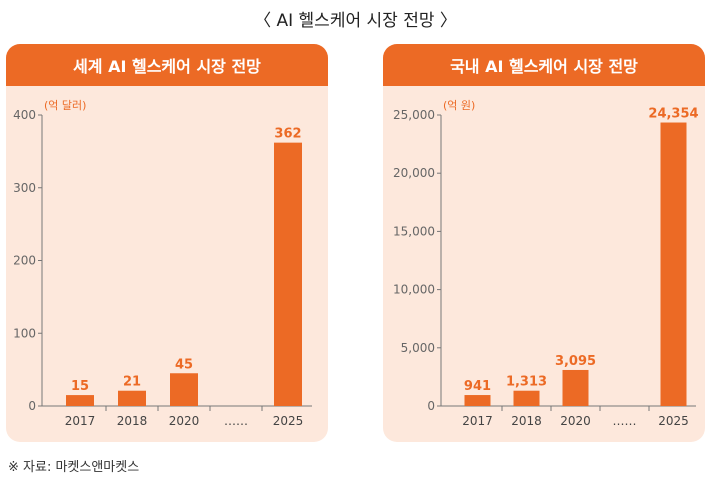  Describe the element at coordinates (459, 105) in the screenshot. I see `unit-label: (억 원)` at that location.